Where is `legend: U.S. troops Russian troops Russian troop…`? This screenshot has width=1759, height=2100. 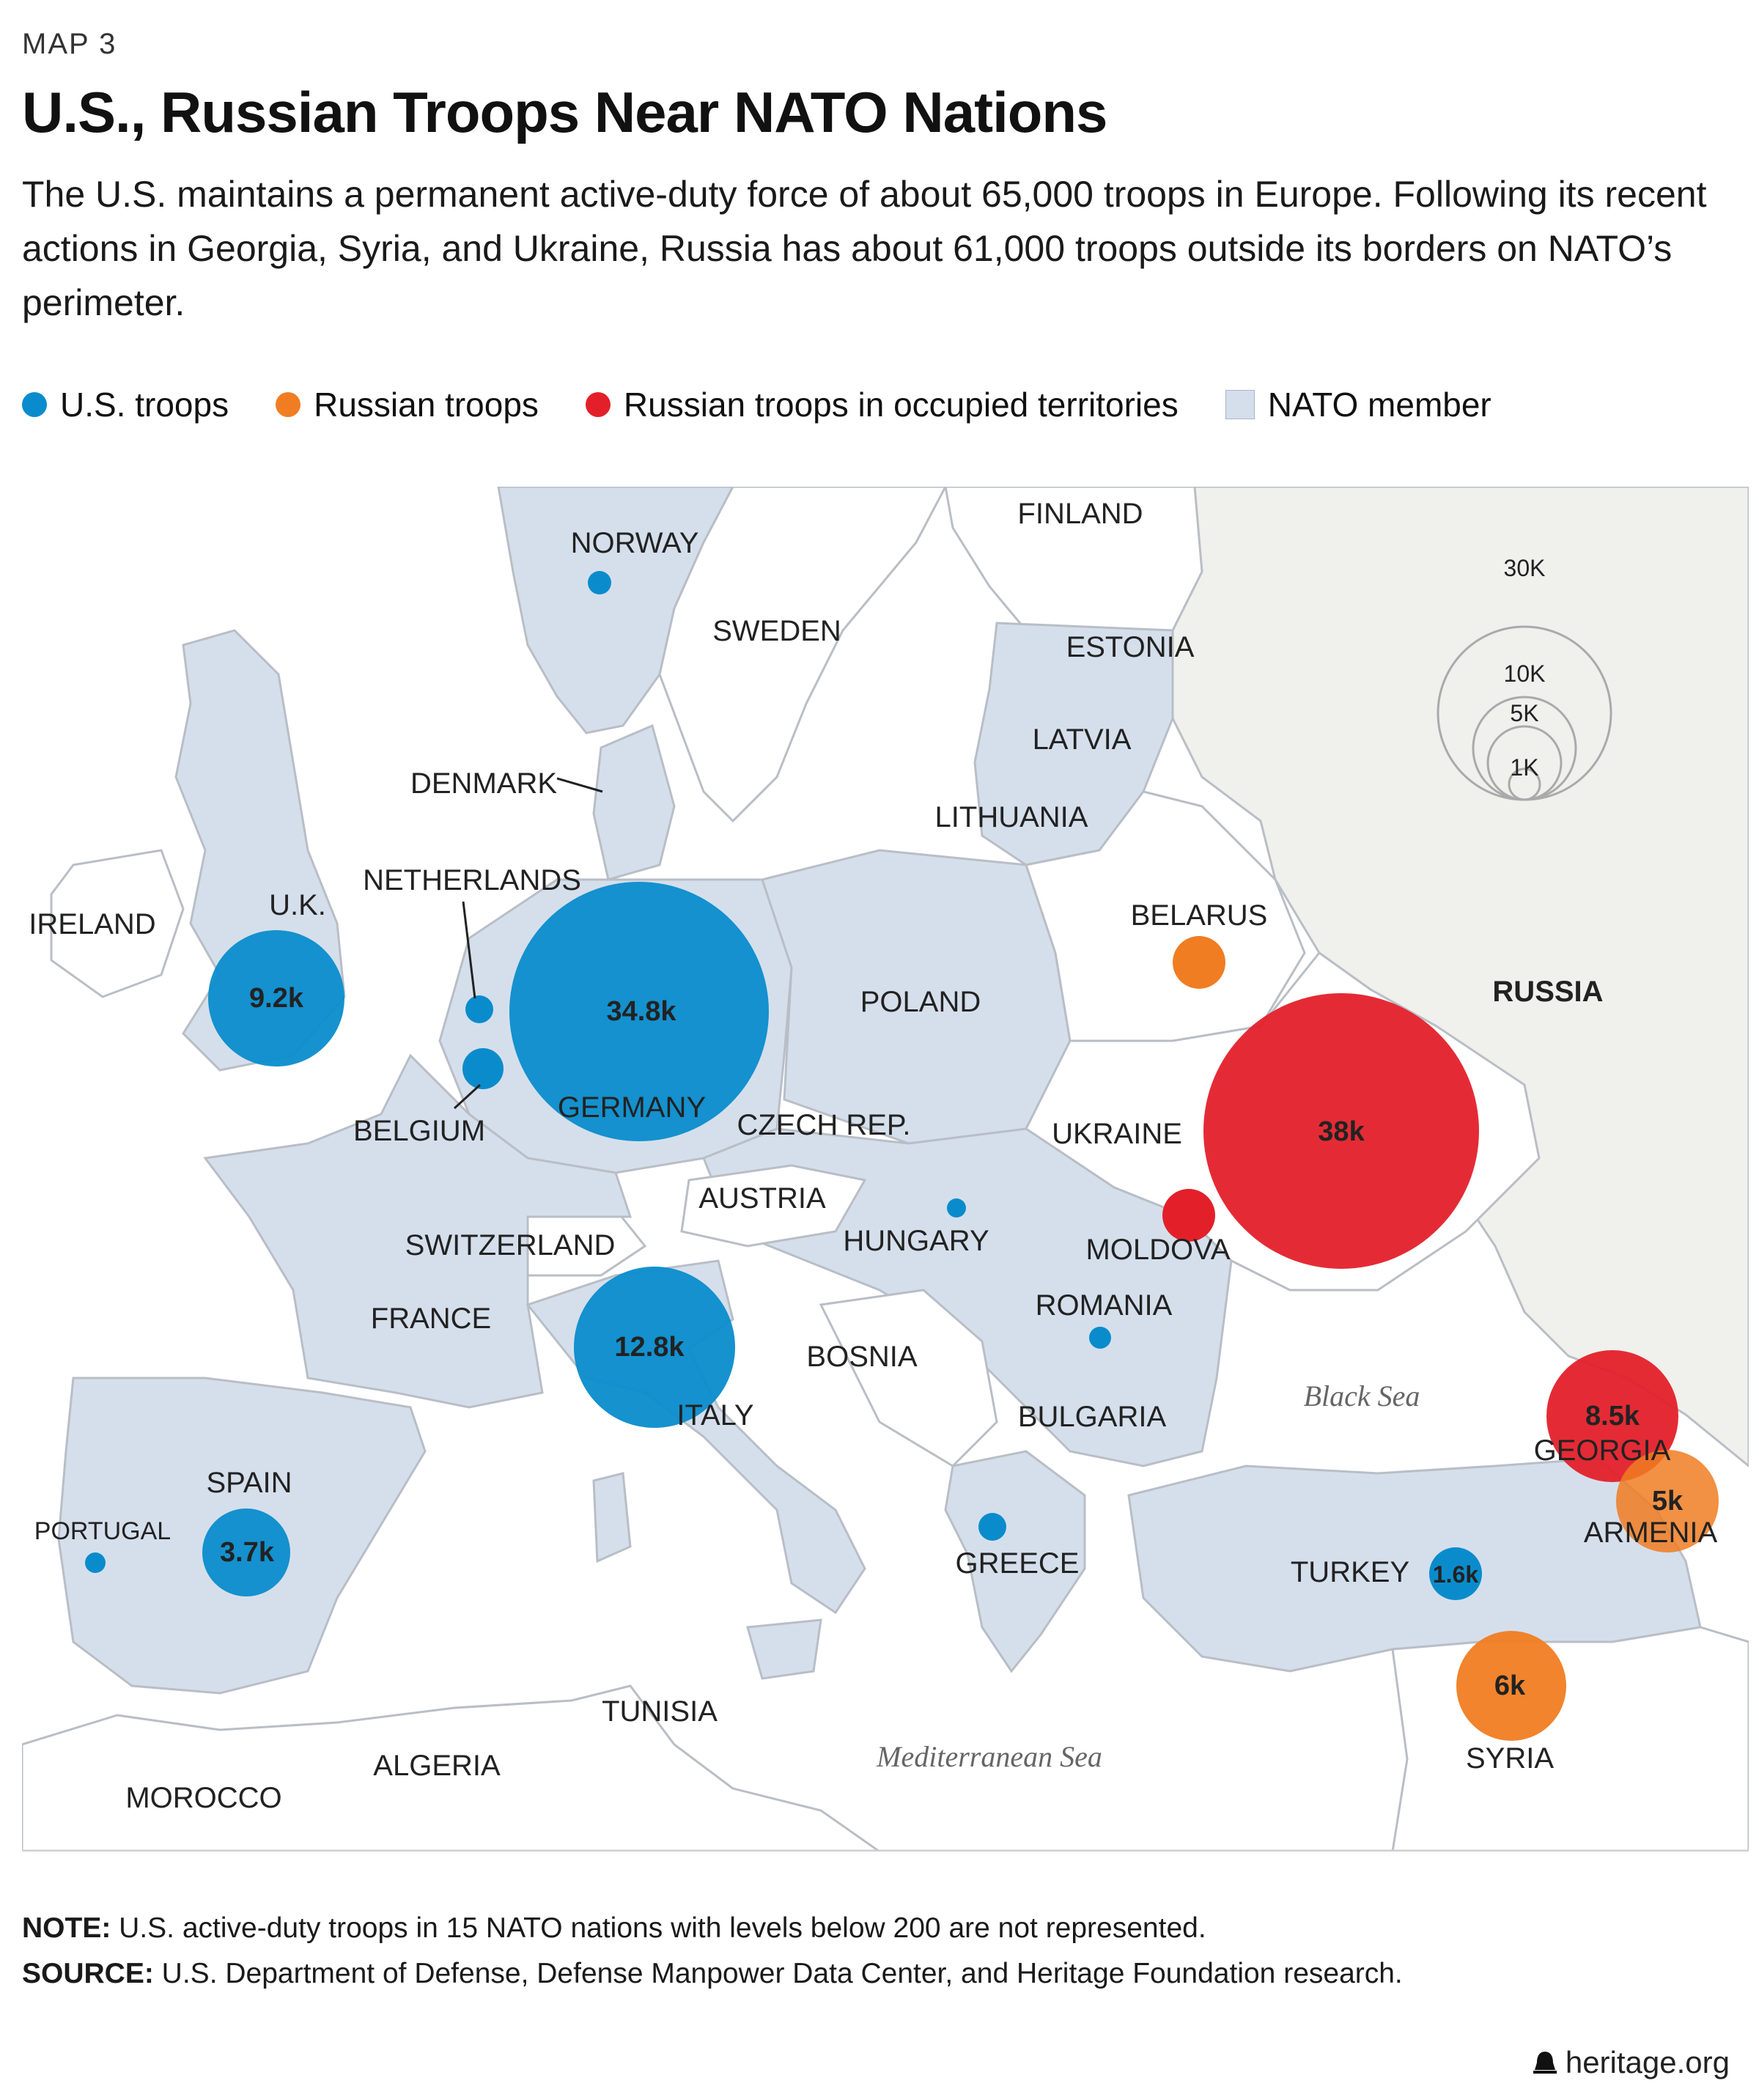
legend: U.S. troops Russian troops Russian troop… is located at coordinates (780, 405).